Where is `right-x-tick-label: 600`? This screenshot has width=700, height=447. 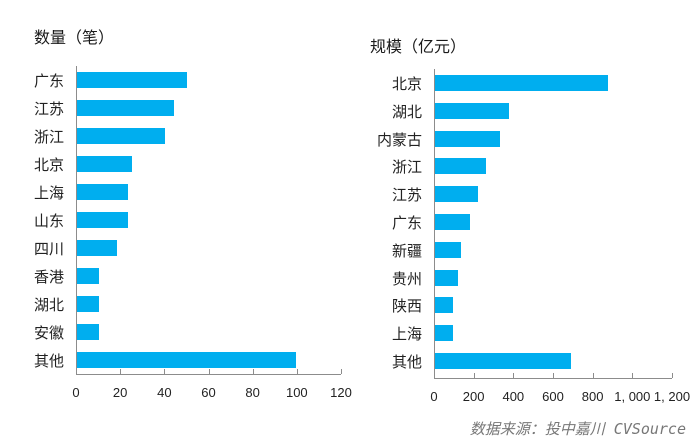
right-x-tick-label: 600 is located at coordinates (553, 396).